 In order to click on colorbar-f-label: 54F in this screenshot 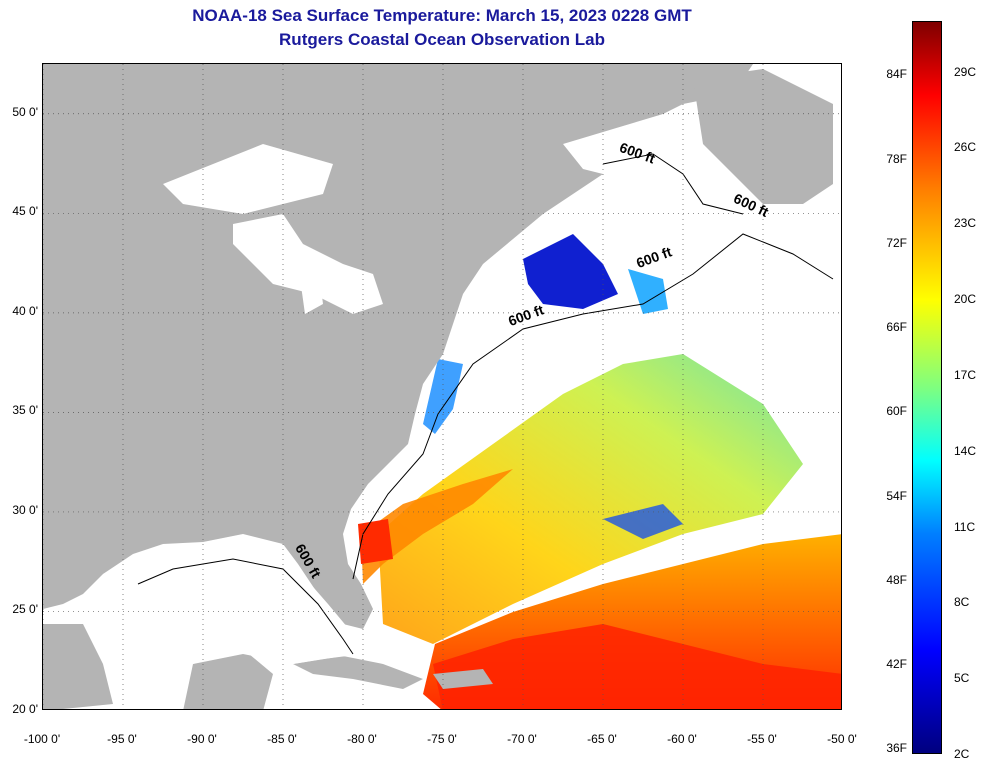, I will do `click(896, 495)`.